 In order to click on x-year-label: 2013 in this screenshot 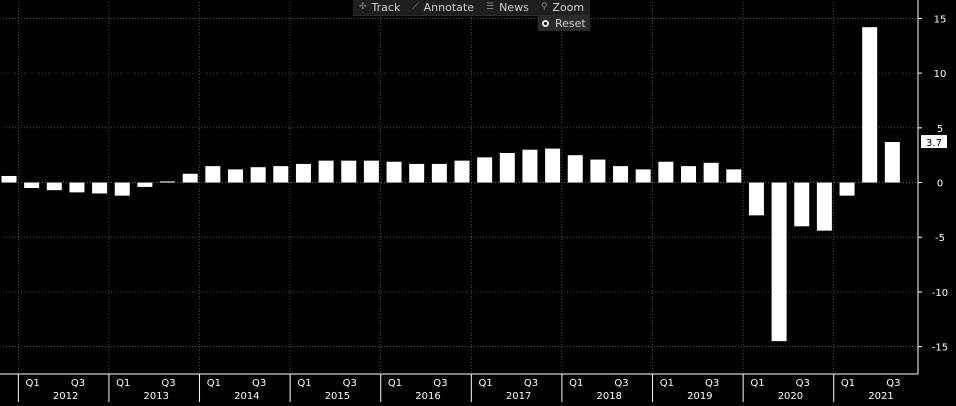, I will do `click(155, 396)`.